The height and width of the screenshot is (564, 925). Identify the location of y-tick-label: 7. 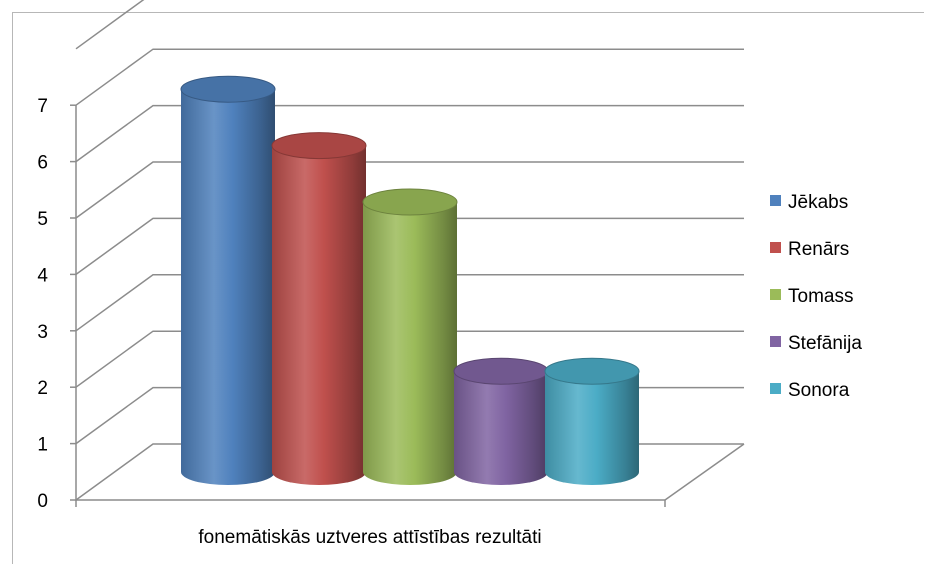
(42, 106).